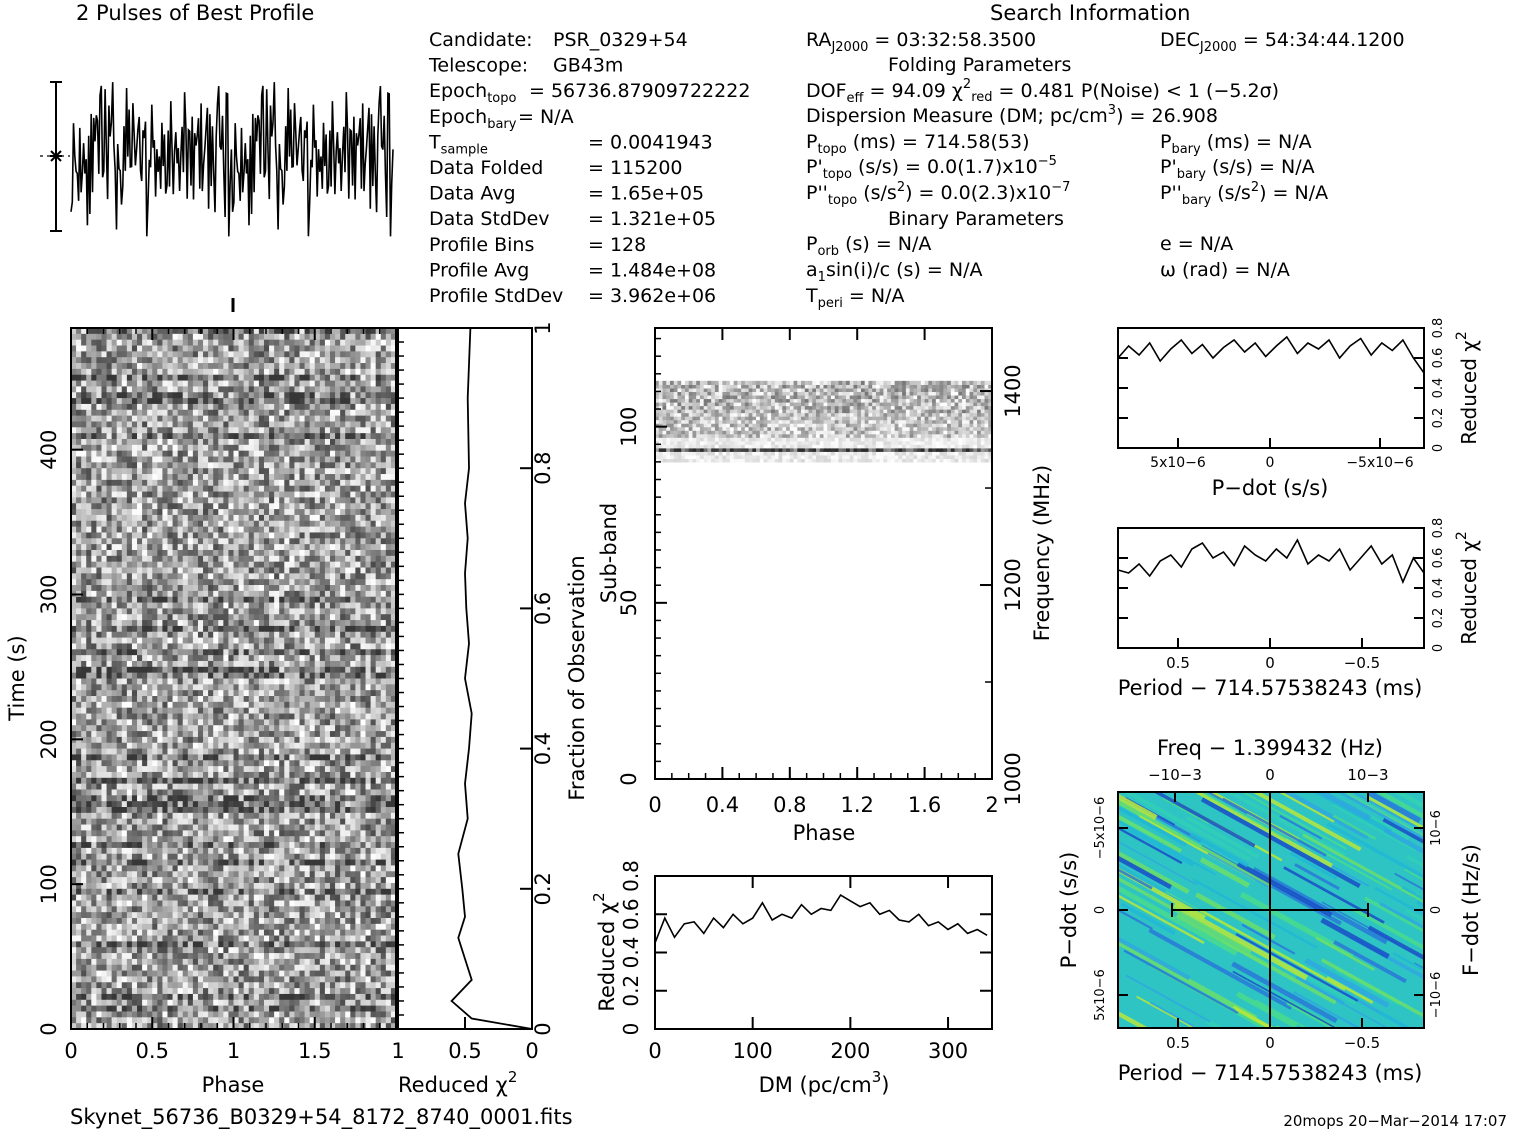 Image resolution: width=1517 pixels, height=1133 pixels. I want to click on chi-fraction-xtick: 0.5, so click(464, 1051).